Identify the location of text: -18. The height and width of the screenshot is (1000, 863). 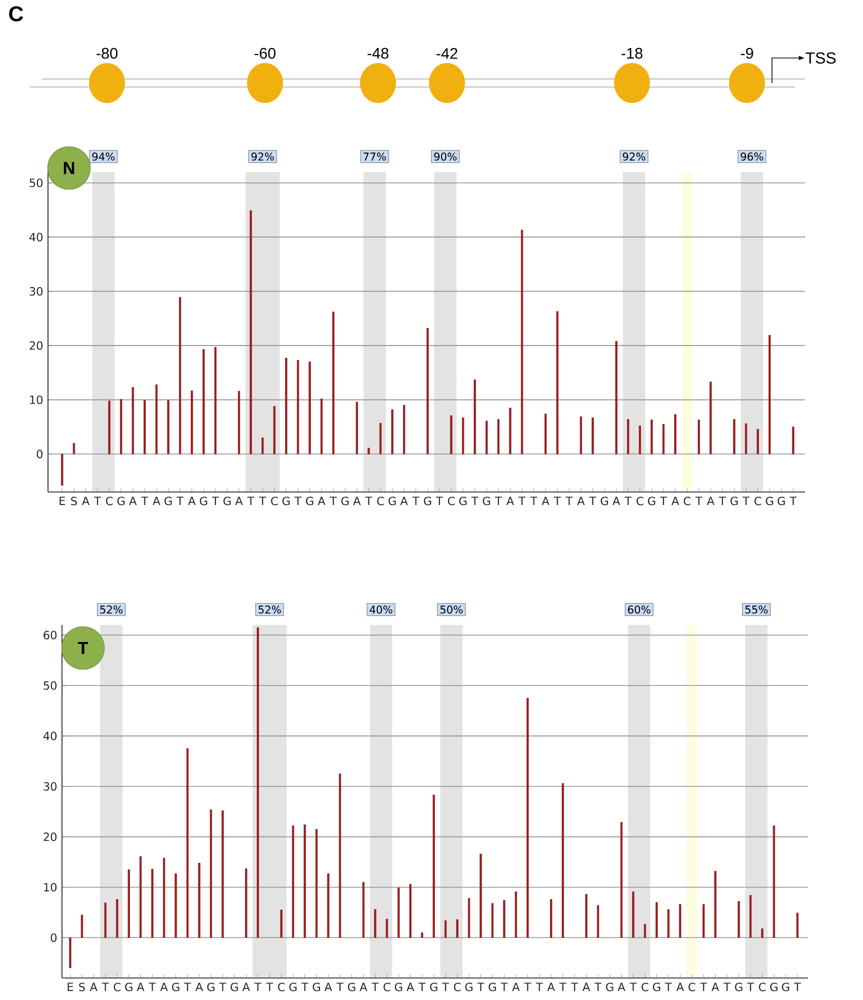
(632, 53).